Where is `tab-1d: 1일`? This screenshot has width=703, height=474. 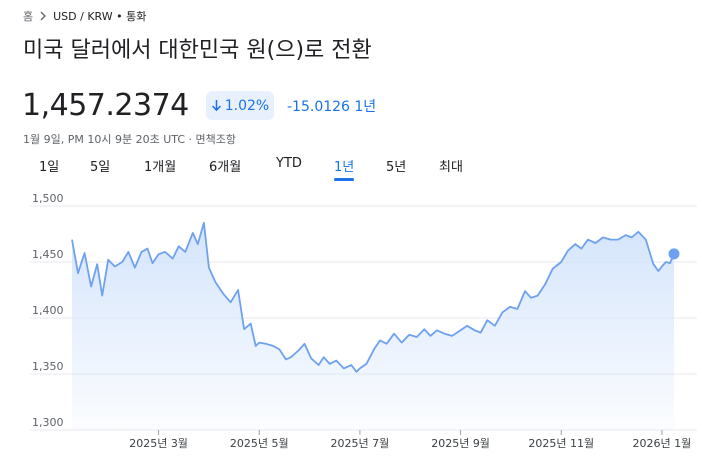 tab-1d: 1일 is located at coordinates (49, 167).